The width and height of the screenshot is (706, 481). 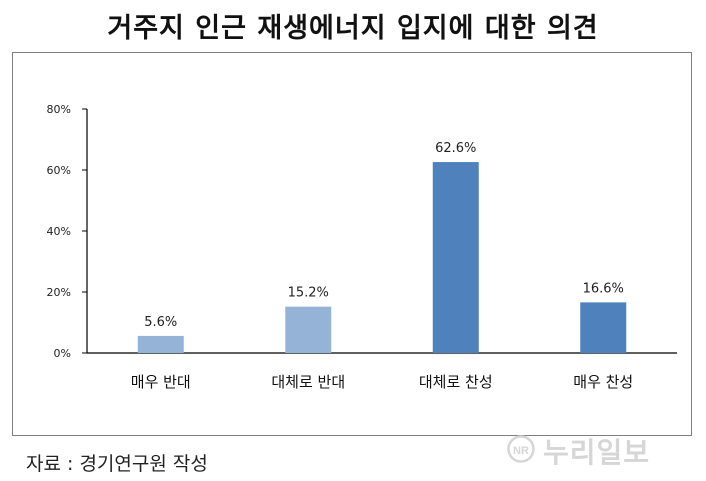 I want to click on y-tick-label: 20%, so click(x=59, y=292).